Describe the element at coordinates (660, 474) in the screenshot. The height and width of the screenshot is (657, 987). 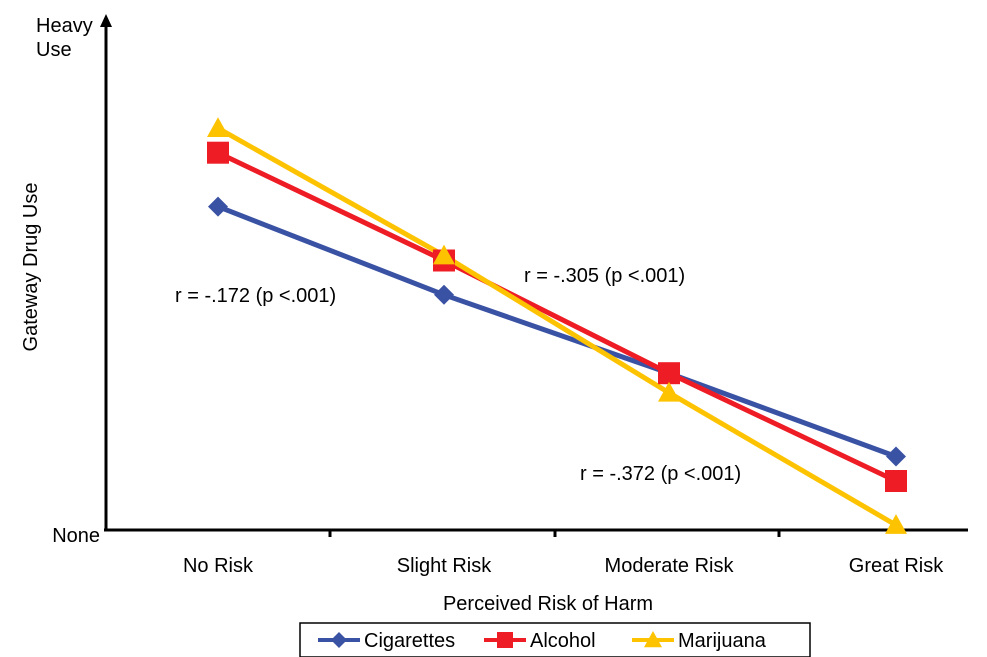
I see `annotation-marijuana-r: r = -.372 (p <.001)` at that location.